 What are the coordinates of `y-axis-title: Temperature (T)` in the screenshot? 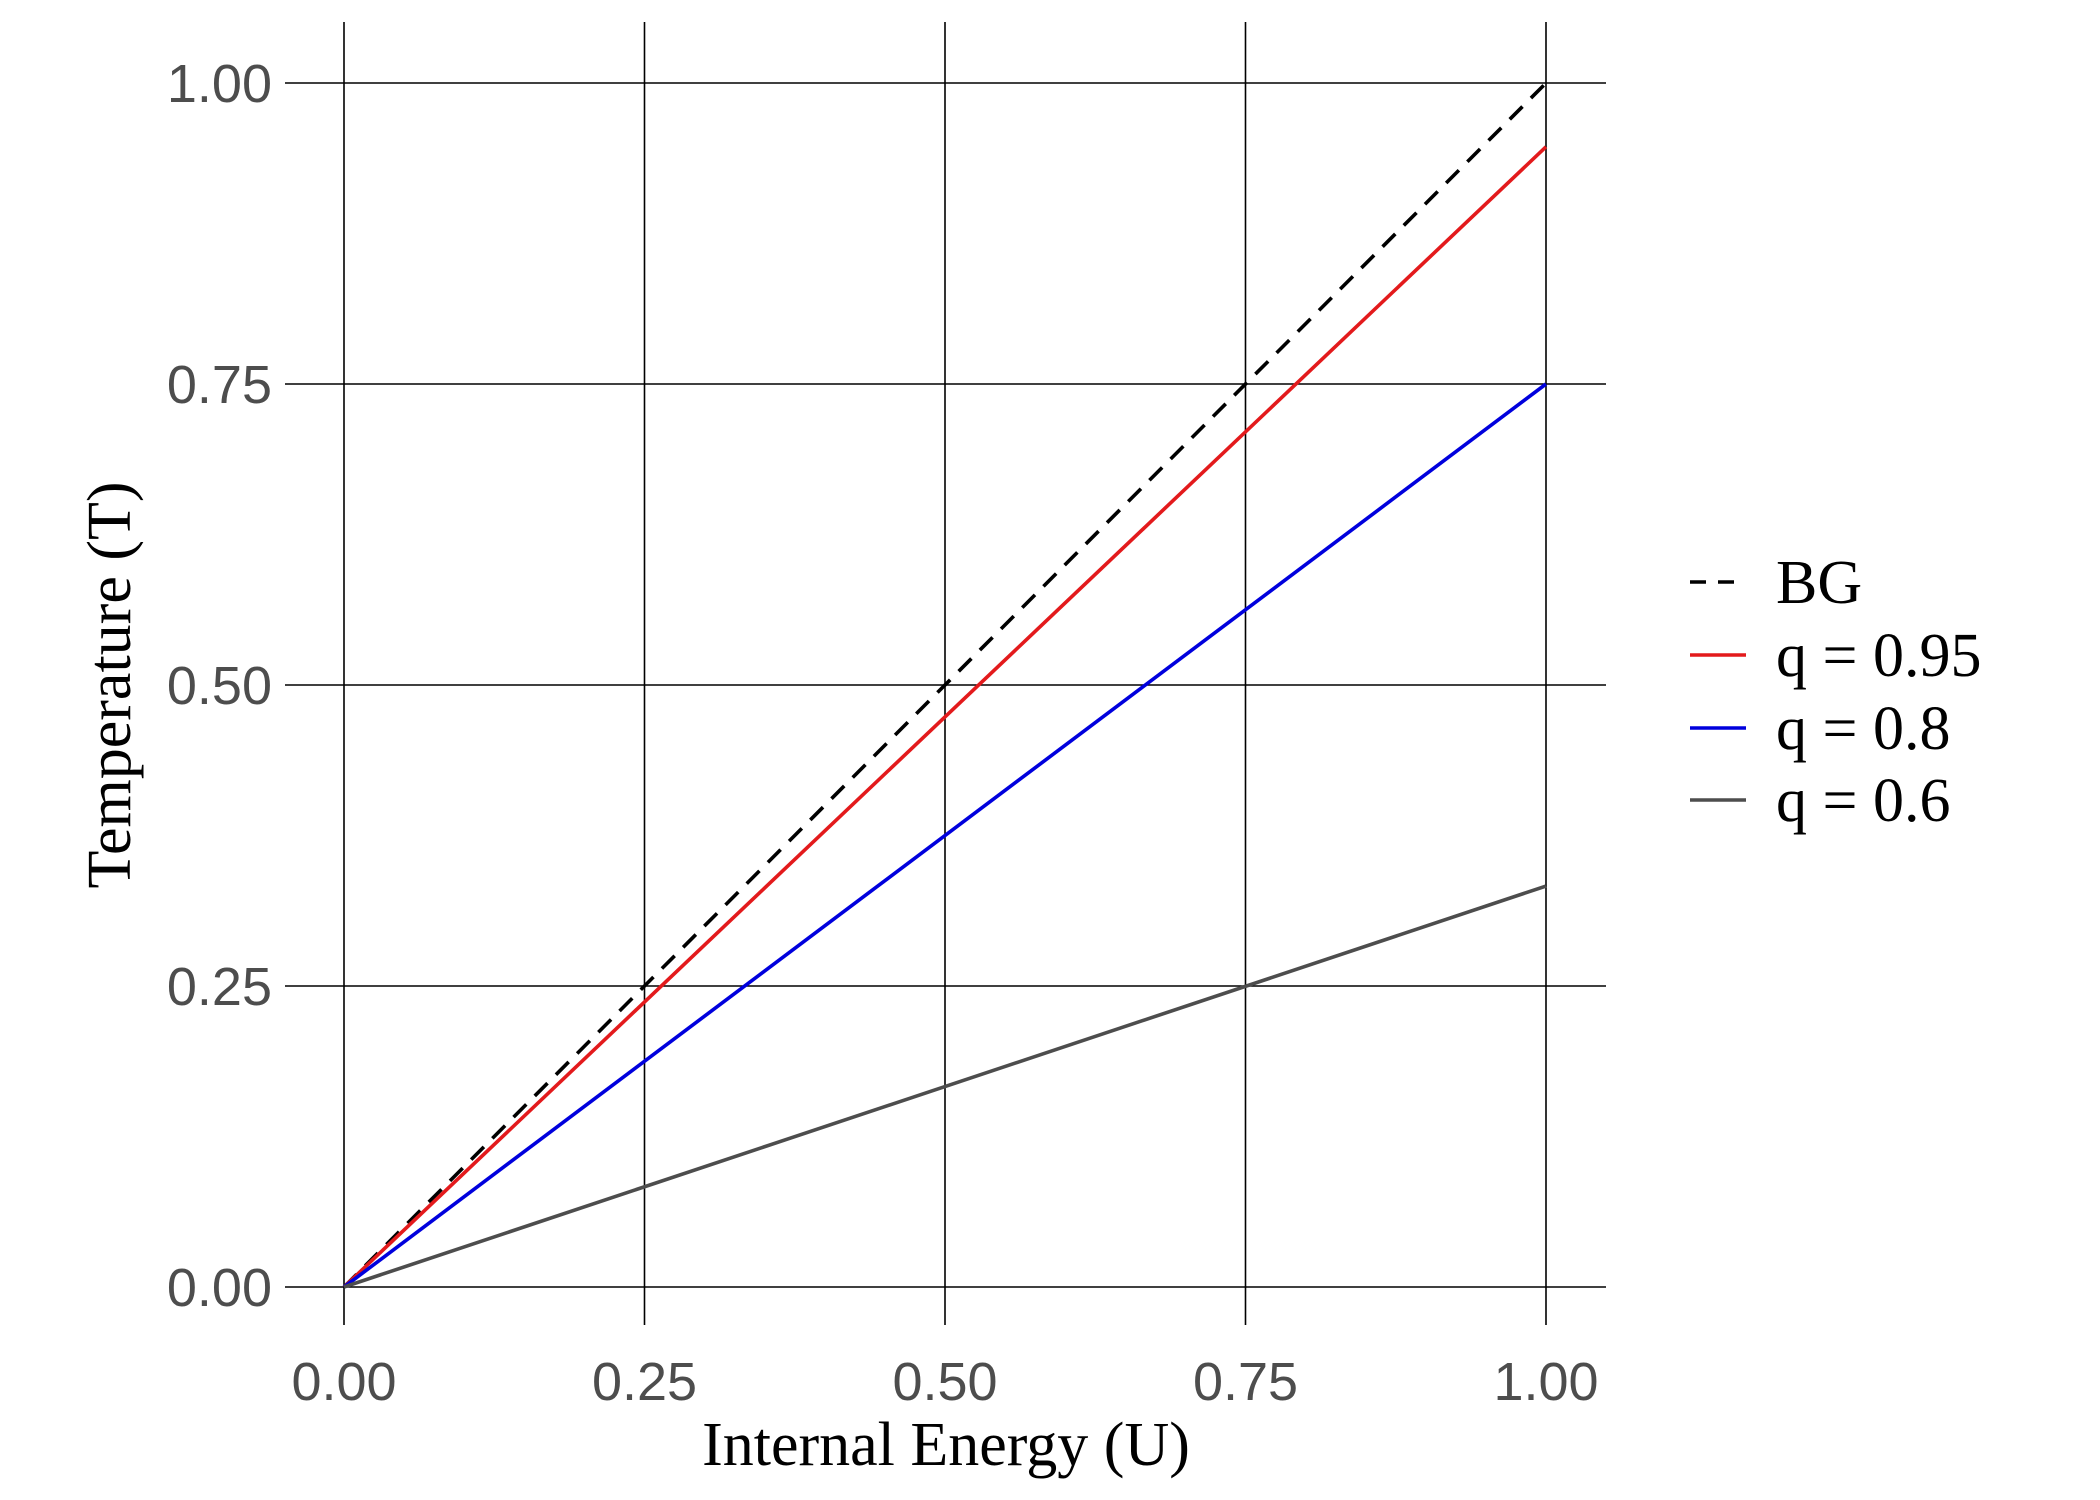 It's located at (110, 684).